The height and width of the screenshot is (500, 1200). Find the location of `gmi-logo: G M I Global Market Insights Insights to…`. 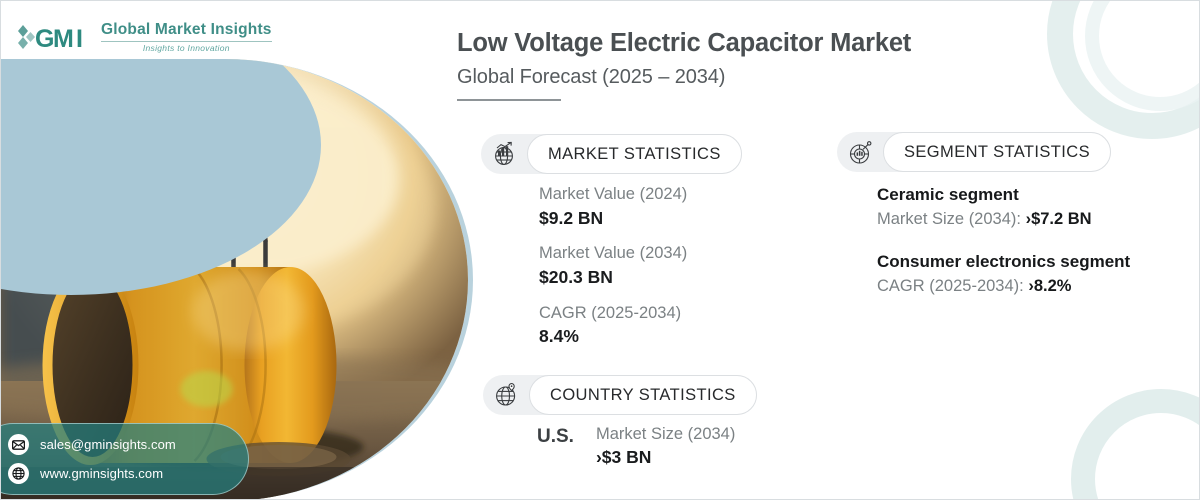

gmi-logo: G M I Global Market Insights Insights to… is located at coordinates (143, 37).